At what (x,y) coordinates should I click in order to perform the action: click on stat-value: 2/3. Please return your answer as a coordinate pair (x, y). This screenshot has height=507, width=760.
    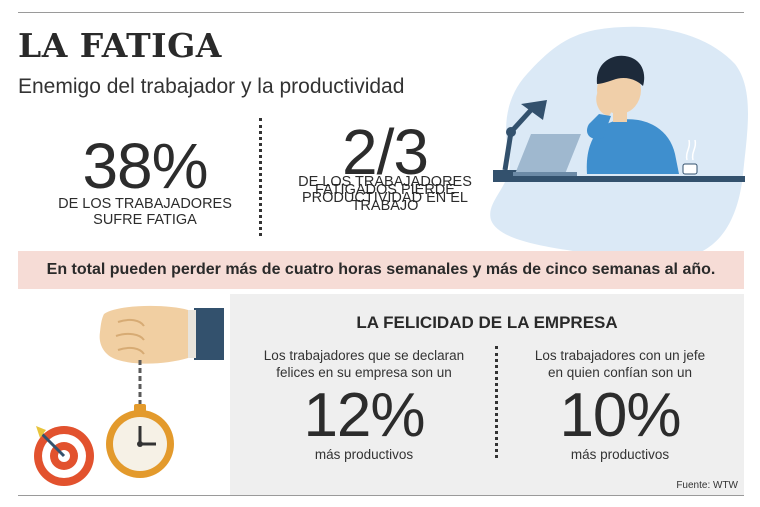
    Looking at the image, I should click on (385, 152).